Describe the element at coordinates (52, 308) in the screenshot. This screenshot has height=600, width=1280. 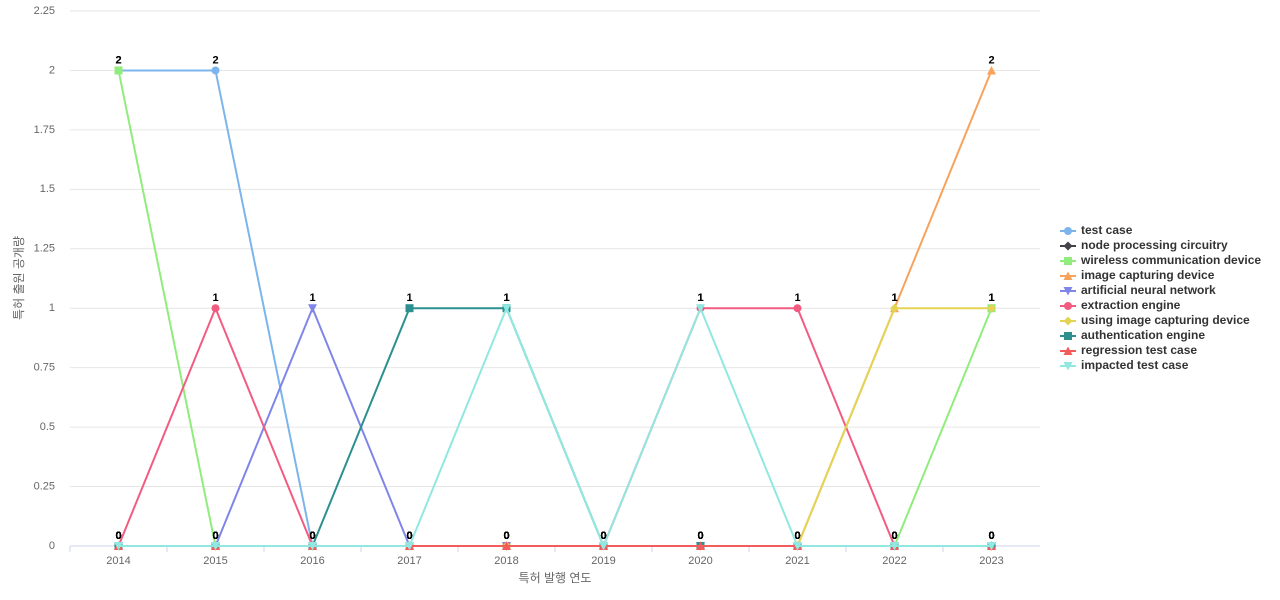
I see `y-tick-label: 1` at that location.